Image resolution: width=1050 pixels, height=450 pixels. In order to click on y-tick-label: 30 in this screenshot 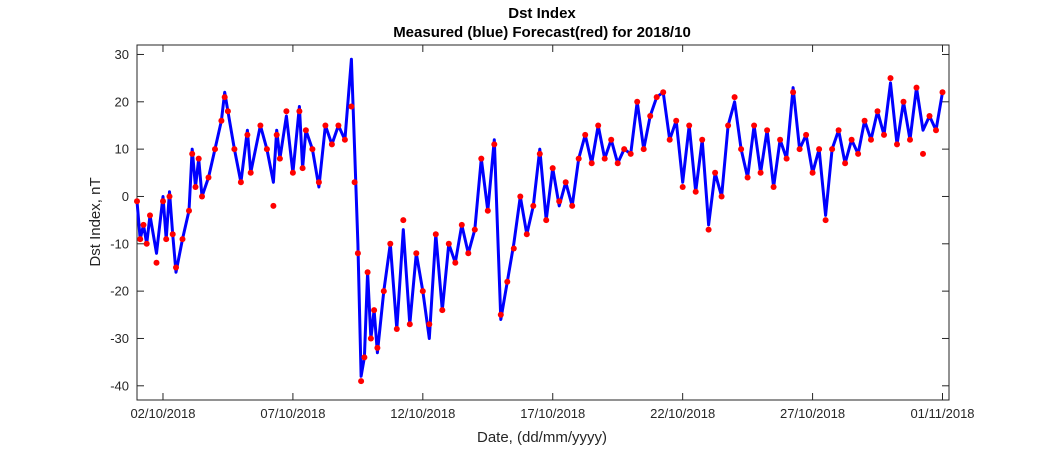, I will do `click(122, 54)`.